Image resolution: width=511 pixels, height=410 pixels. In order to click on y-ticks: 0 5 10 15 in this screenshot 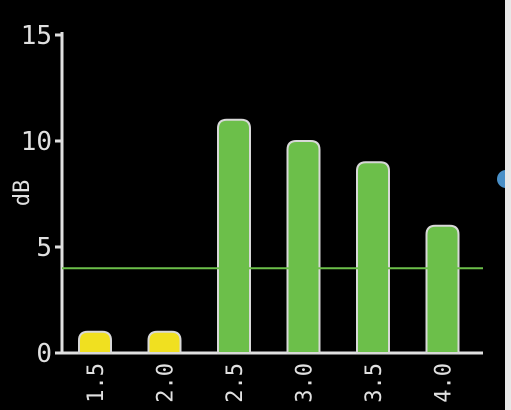, I will do `click(41, 195)`.